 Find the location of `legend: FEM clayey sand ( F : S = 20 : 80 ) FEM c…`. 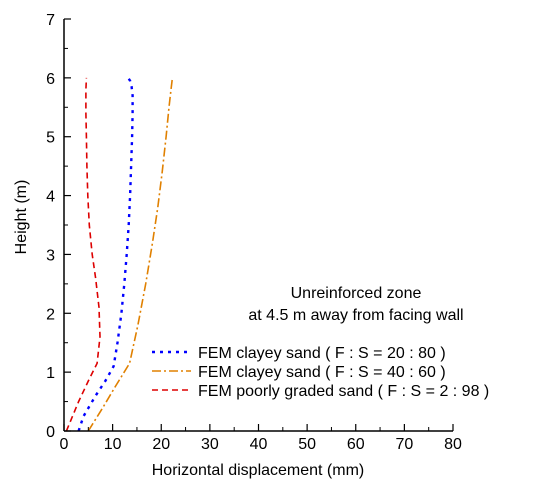

legend: FEM clayey sand ( F : S = 20 : 80 ) FEM c… is located at coordinates (320, 372).